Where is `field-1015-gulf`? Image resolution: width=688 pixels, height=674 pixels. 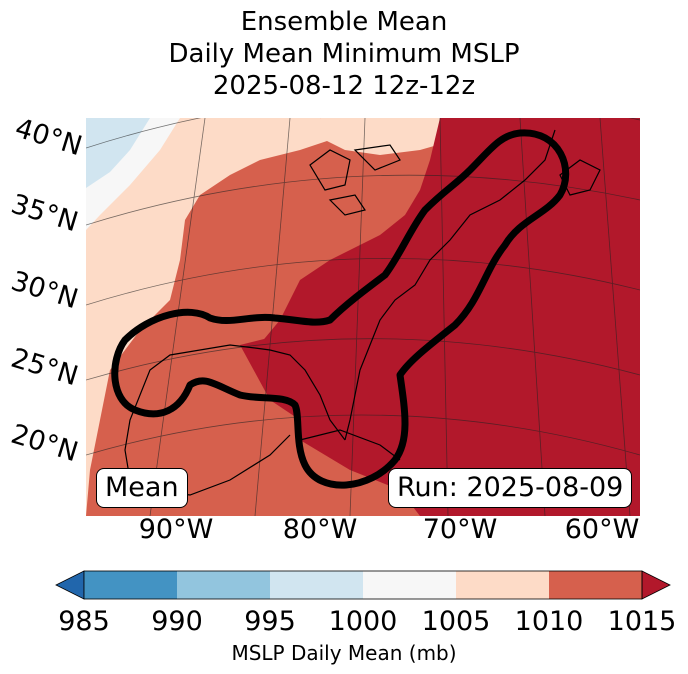 field-1015-gulf is located at coordinates (305, 390).